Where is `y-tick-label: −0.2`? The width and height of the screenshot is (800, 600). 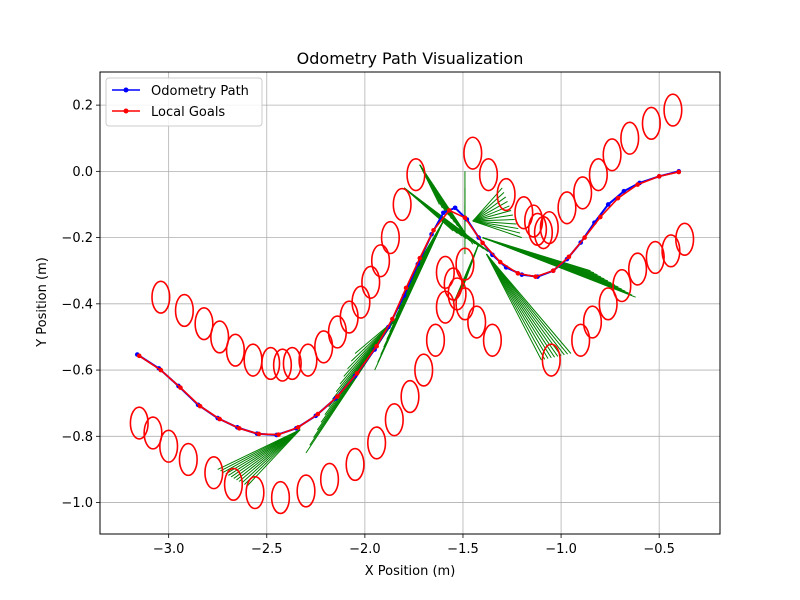 y-tick-label: −0.2 is located at coordinates (77, 238).